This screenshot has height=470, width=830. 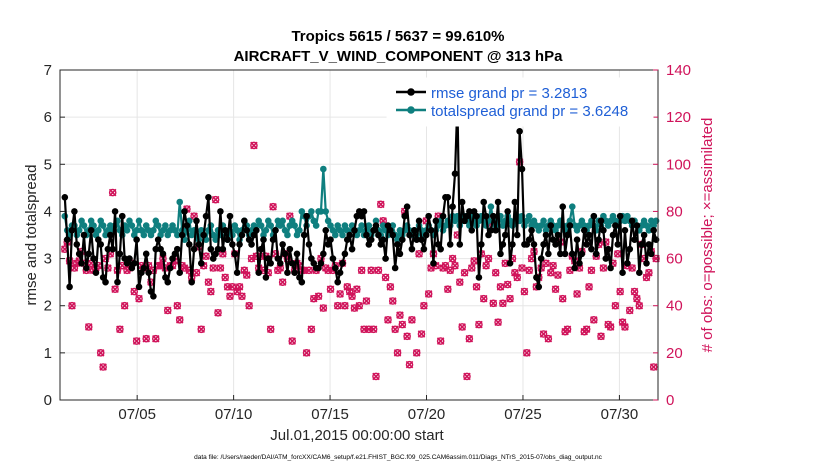 I want to click on y-left-tick-label-3: 3, so click(x=48, y=259).